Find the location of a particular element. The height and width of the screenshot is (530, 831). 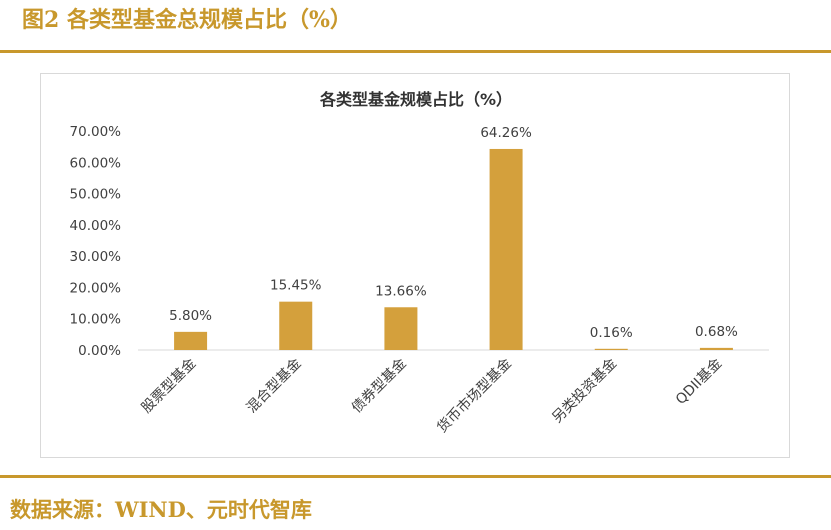

figure-title: 图2 各类型基金总规模占比（%） is located at coordinates (187, 20).